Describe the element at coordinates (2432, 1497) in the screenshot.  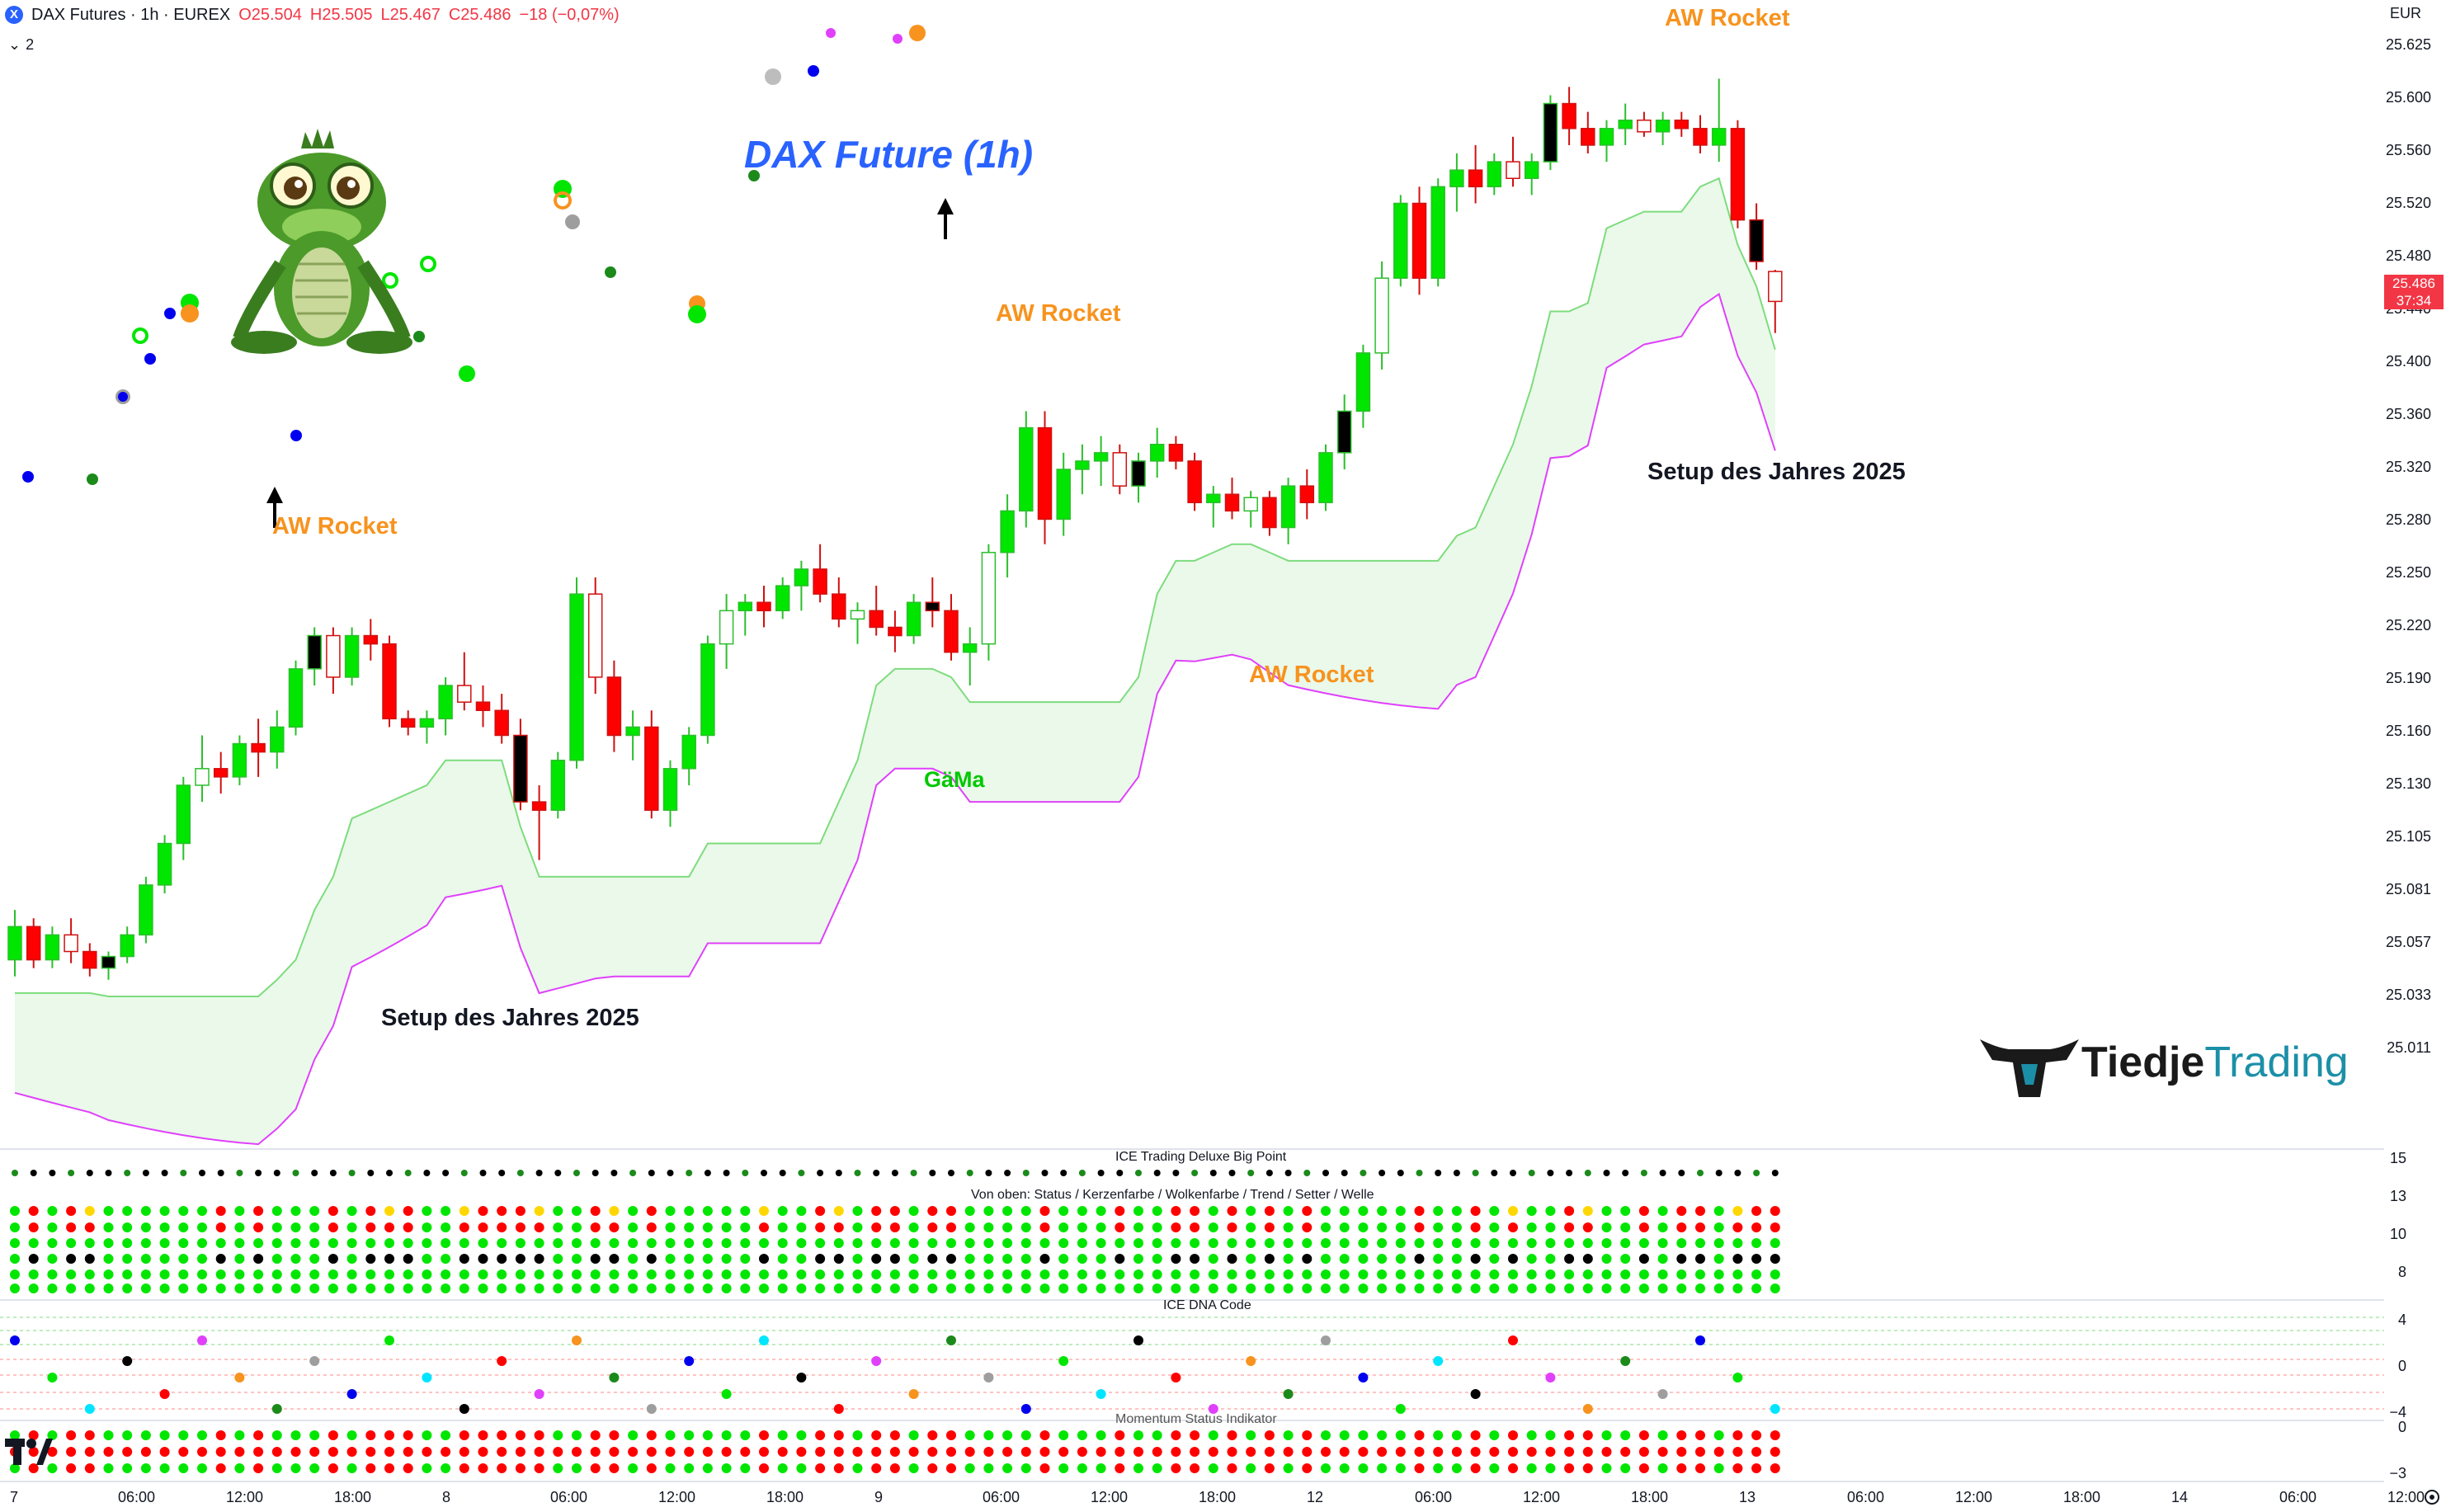
I see `settings-gear-icon` at that location.